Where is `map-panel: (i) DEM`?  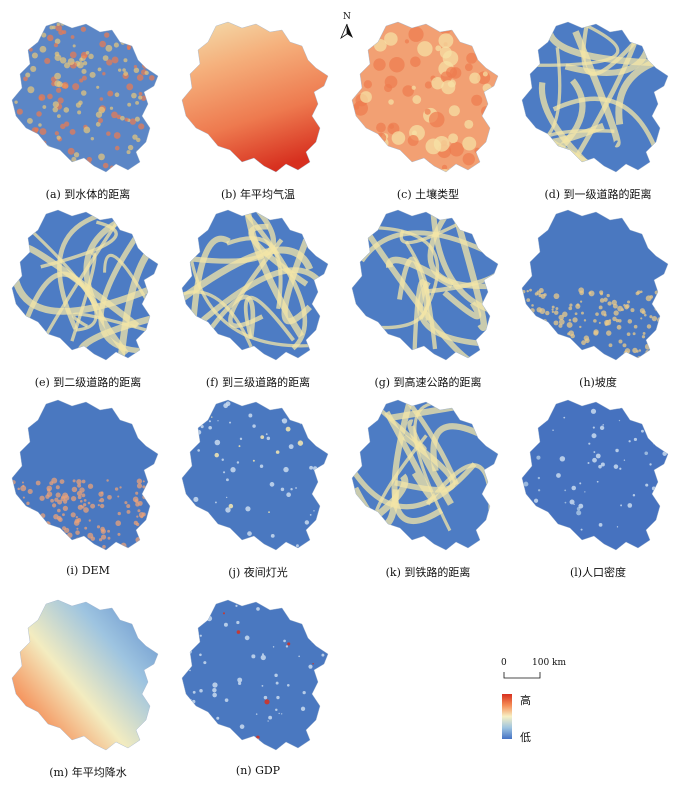
map-panel: (i) DEM is located at coordinates (88, 483).